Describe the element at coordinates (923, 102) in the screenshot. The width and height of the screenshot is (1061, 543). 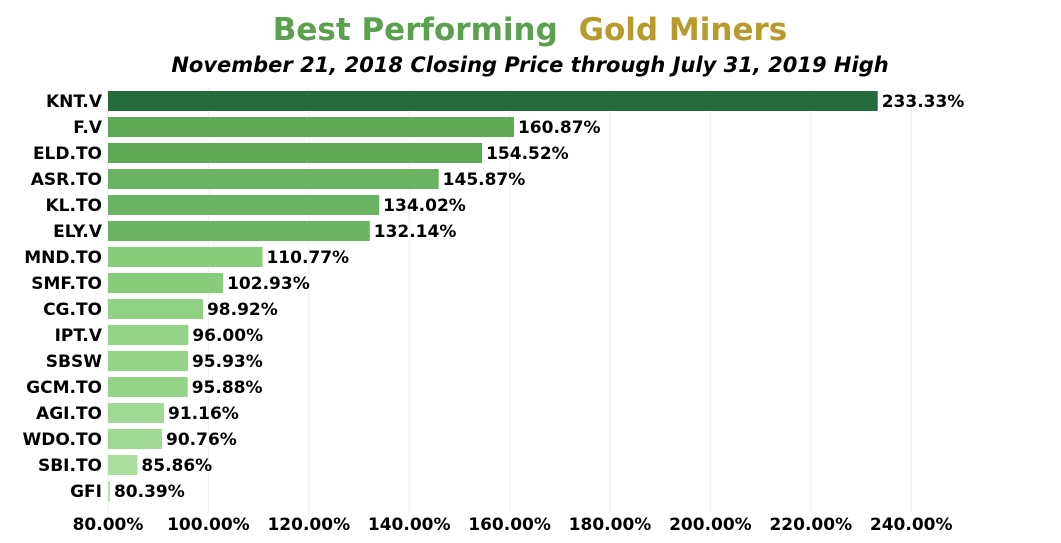
I see `value-label: 233.33%` at that location.